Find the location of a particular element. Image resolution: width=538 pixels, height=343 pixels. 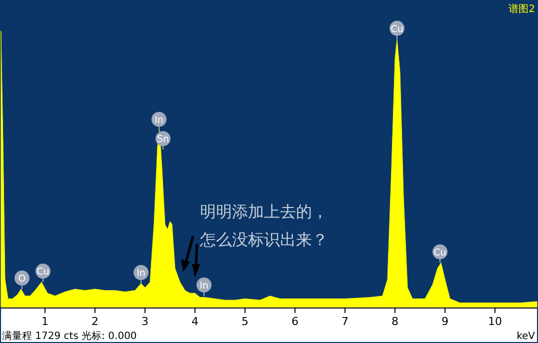

x-tick-label: 6 is located at coordinates (295, 321).